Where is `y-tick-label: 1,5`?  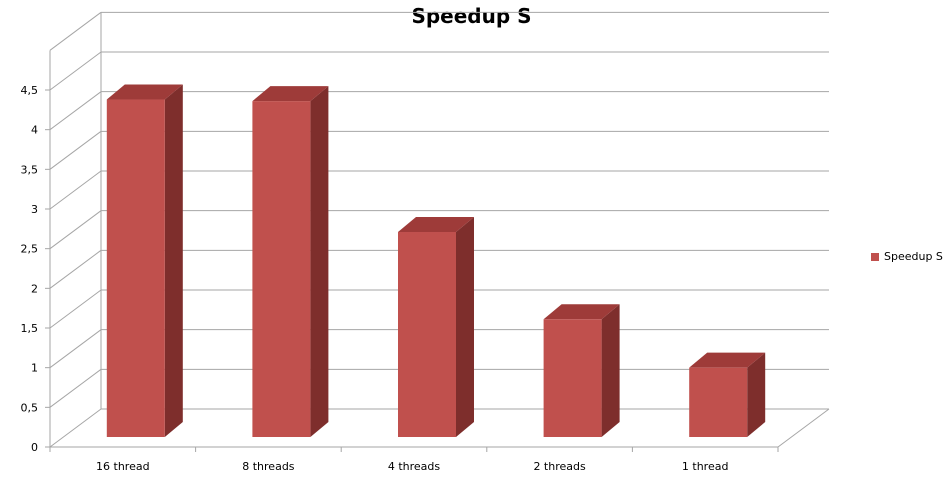 y-tick-label: 1,5 is located at coordinates (30, 328).